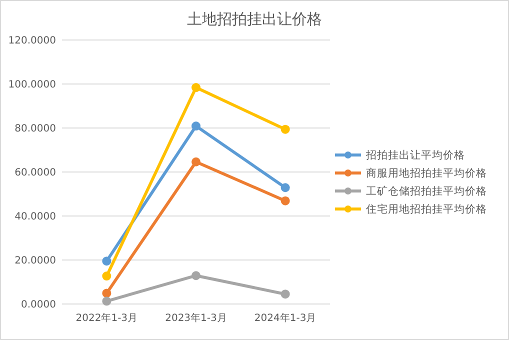  What do you see at coordinates (285, 318) in the screenshot?
I see `x-tick-label: 2024年1-3月` at bounding box center [285, 318].